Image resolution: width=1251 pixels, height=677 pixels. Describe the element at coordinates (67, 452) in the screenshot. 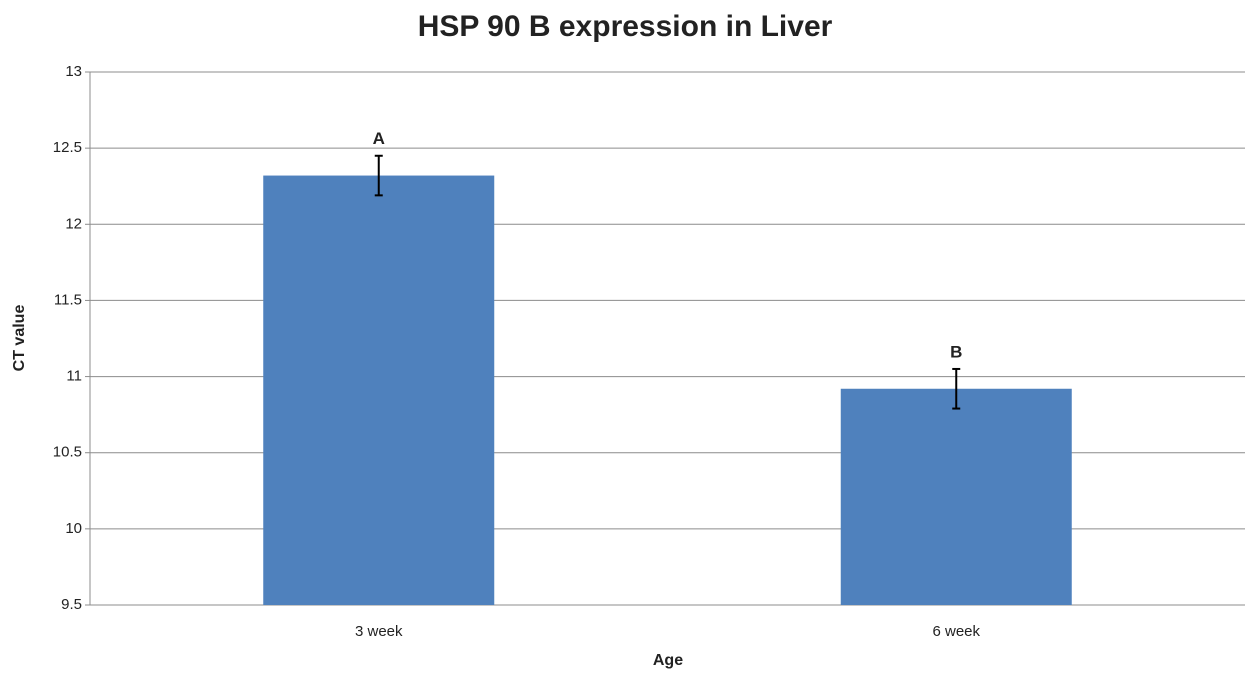

I see `y-tick-label: 10.5` at that location.